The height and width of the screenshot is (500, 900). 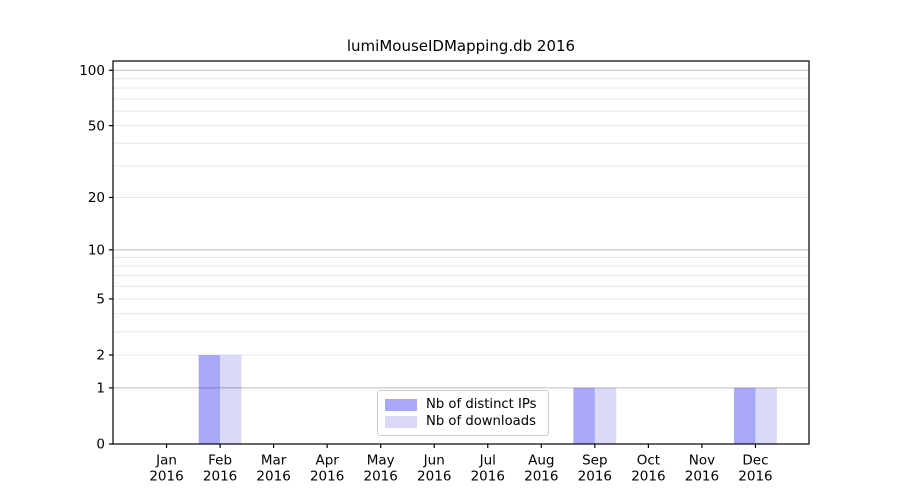 I want to click on y-tick-label: 0, so click(x=100, y=445).